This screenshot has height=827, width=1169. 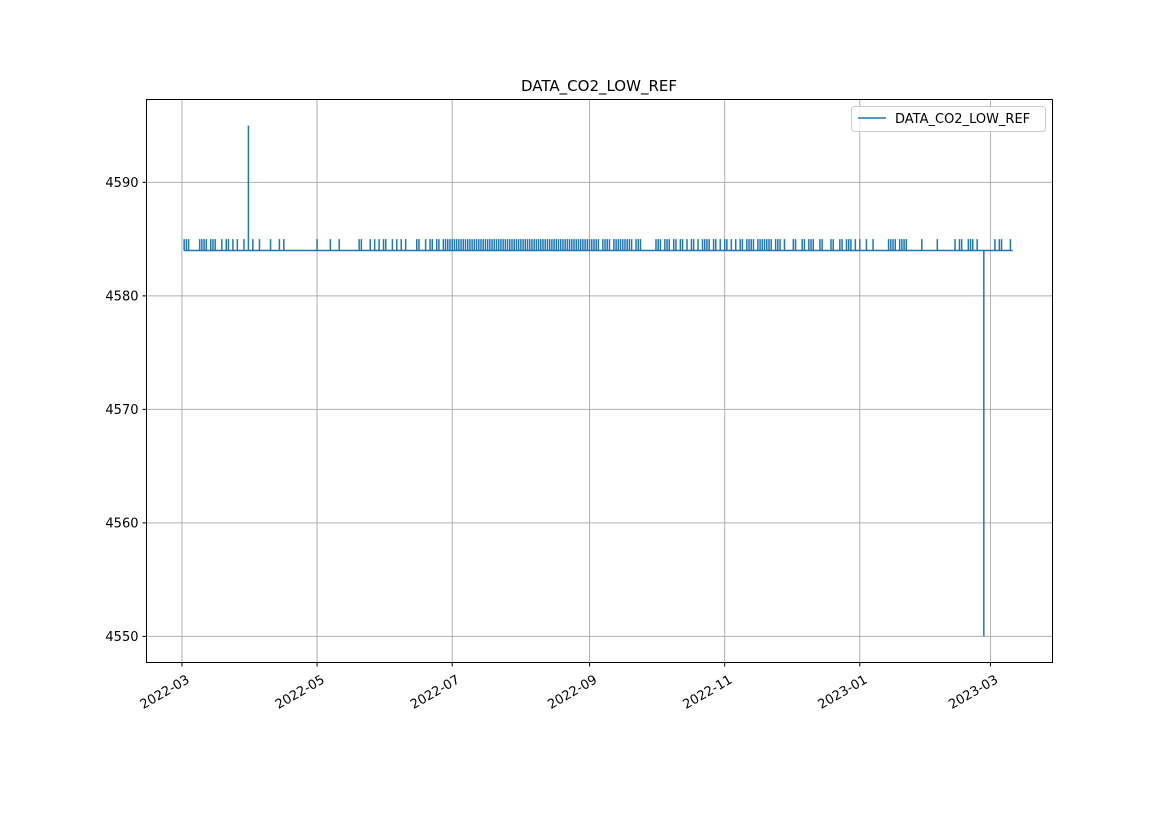 I want to click on legend-box, so click(x=948, y=119).